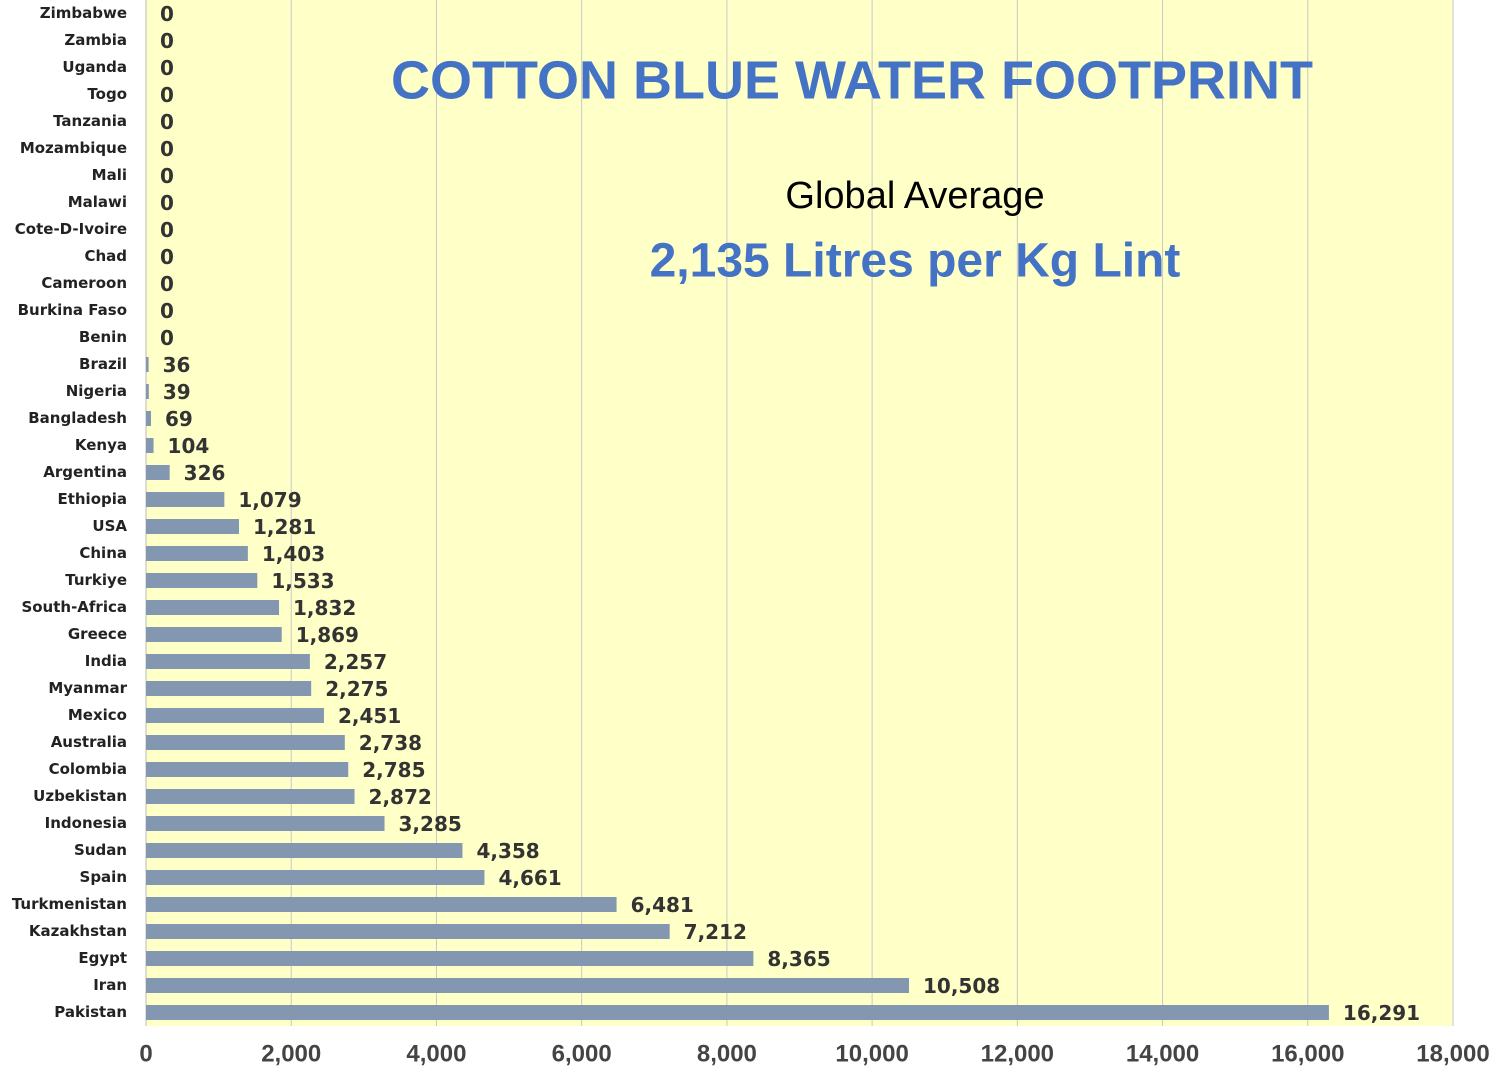 The height and width of the screenshot is (1074, 1512). I want to click on x-tick-label: 0, so click(145, 1053).